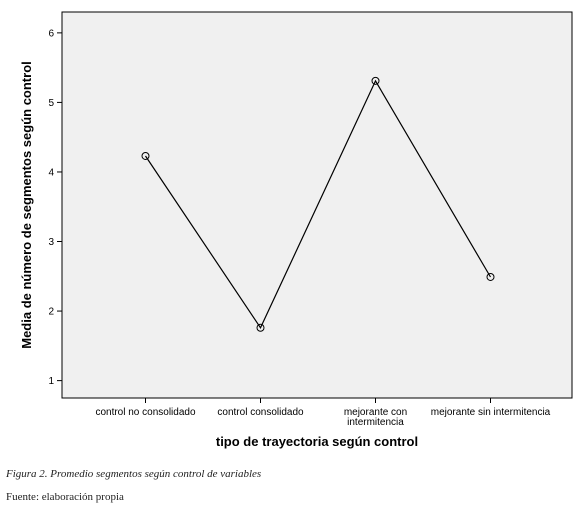 The image size is (580, 509). I want to click on y-tick-label-4: 4, so click(51, 172).